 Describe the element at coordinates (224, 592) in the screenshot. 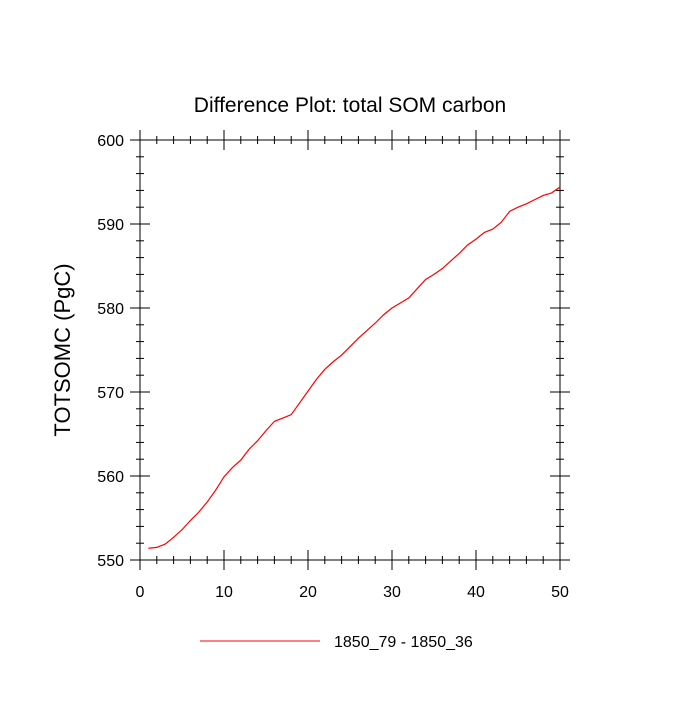

I see `x-tick-label: 10` at that location.